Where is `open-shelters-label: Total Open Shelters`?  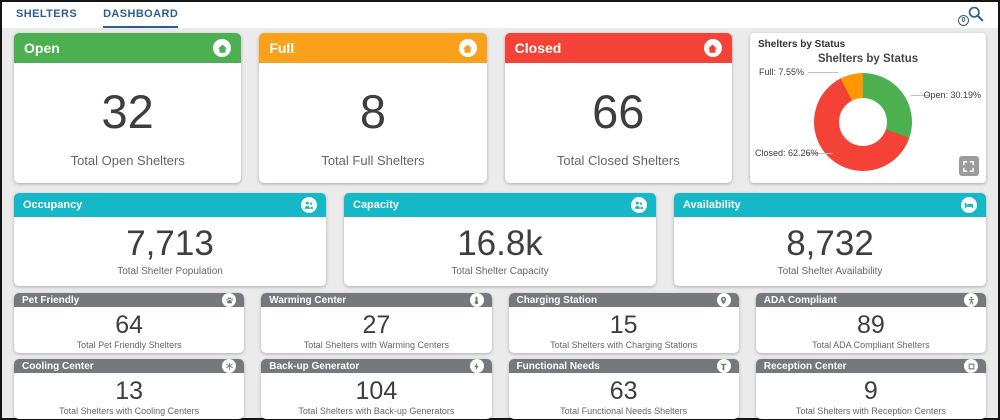 open-shelters-label: Total Open Shelters is located at coordinates (127, 160).